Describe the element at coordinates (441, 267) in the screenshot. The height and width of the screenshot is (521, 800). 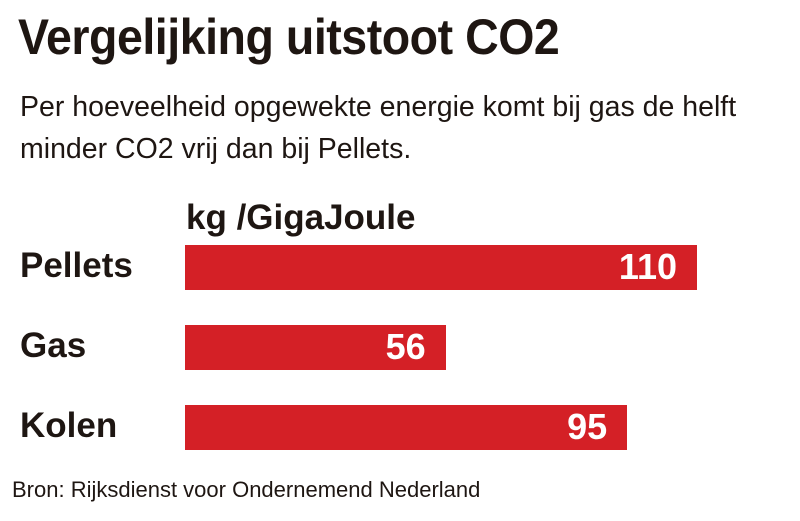
I see `bar-pellets` at that location.